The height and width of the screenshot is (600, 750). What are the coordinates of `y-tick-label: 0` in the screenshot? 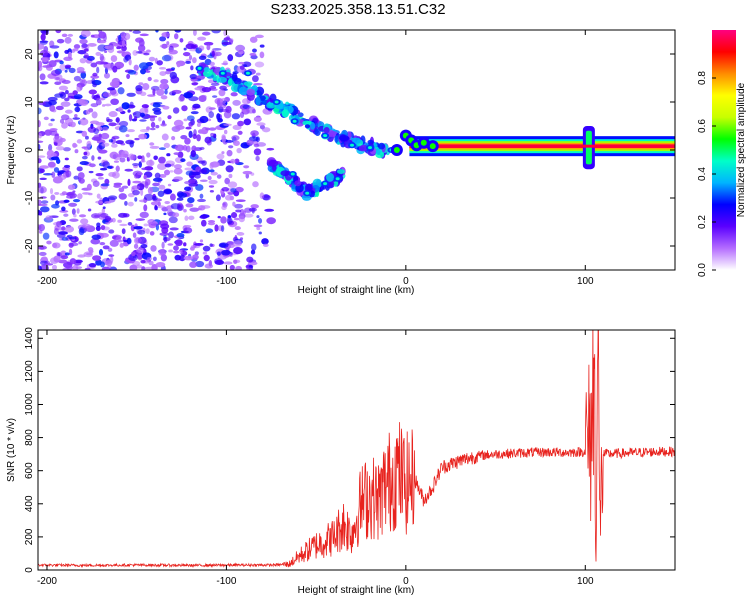 It's located at (29, 150).